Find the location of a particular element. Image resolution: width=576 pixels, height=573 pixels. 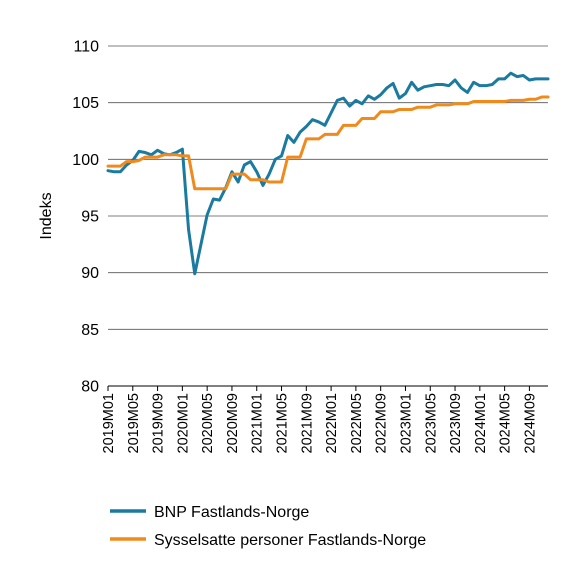

y-axis-title: Indeks is located at coordinates (46, 215).